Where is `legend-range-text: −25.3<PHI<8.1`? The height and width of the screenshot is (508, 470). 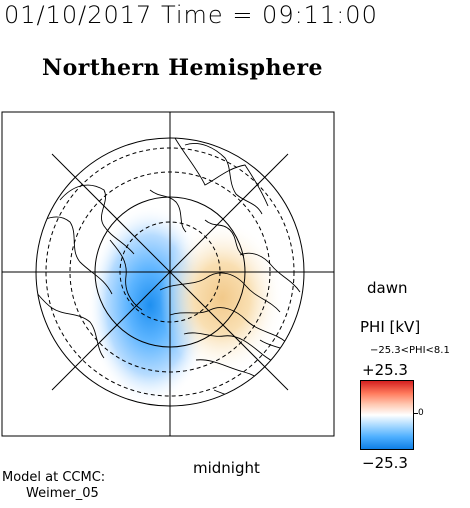 legend-range-text: −25.3<PHI<8.1 is located at coordinates (410, 350).